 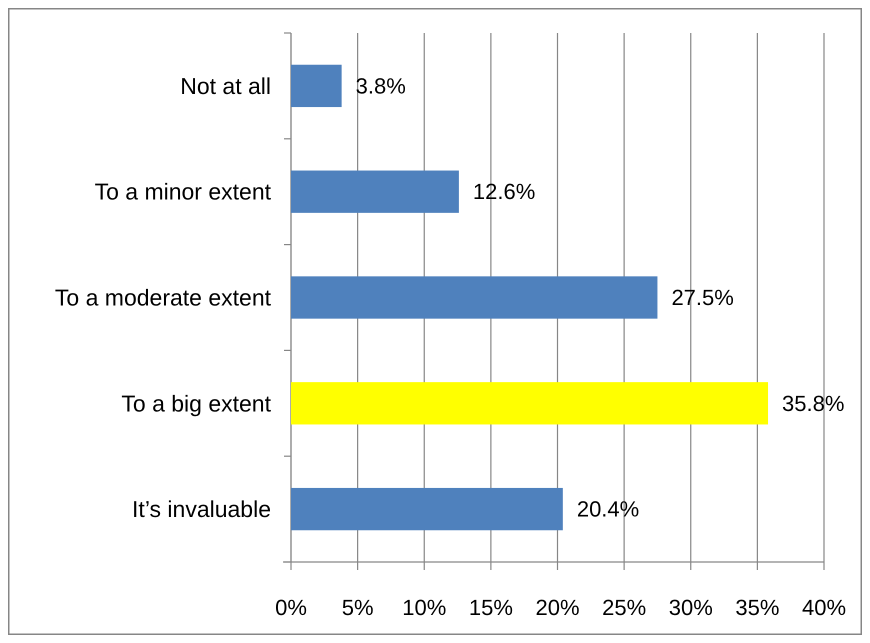 What do you see at coordinates (183, 191) in the screenshot?
I see `y-tick-label: To a minor extent` at bounding box center [183, 191].